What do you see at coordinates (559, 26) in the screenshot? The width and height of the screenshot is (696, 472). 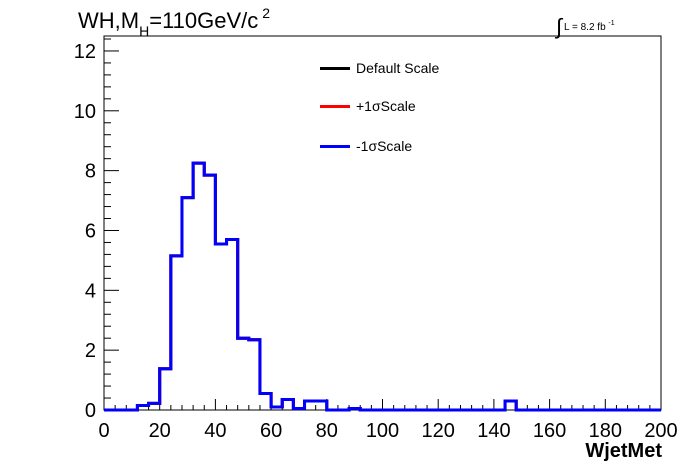 I see `integral-icon: ∫` at bounding box center [559, 26].